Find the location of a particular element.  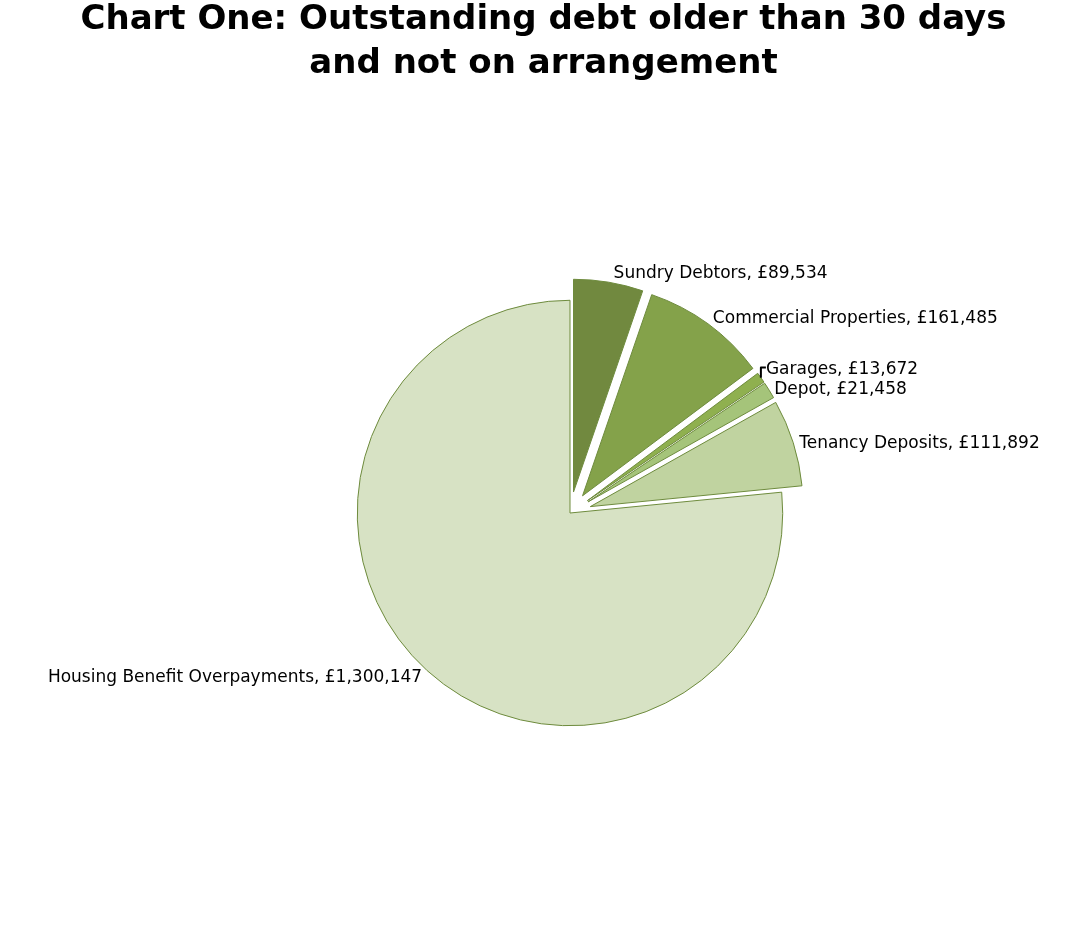

slice-label: Tenancy Deposits, £111,892 is located at coordinates (919, 441).